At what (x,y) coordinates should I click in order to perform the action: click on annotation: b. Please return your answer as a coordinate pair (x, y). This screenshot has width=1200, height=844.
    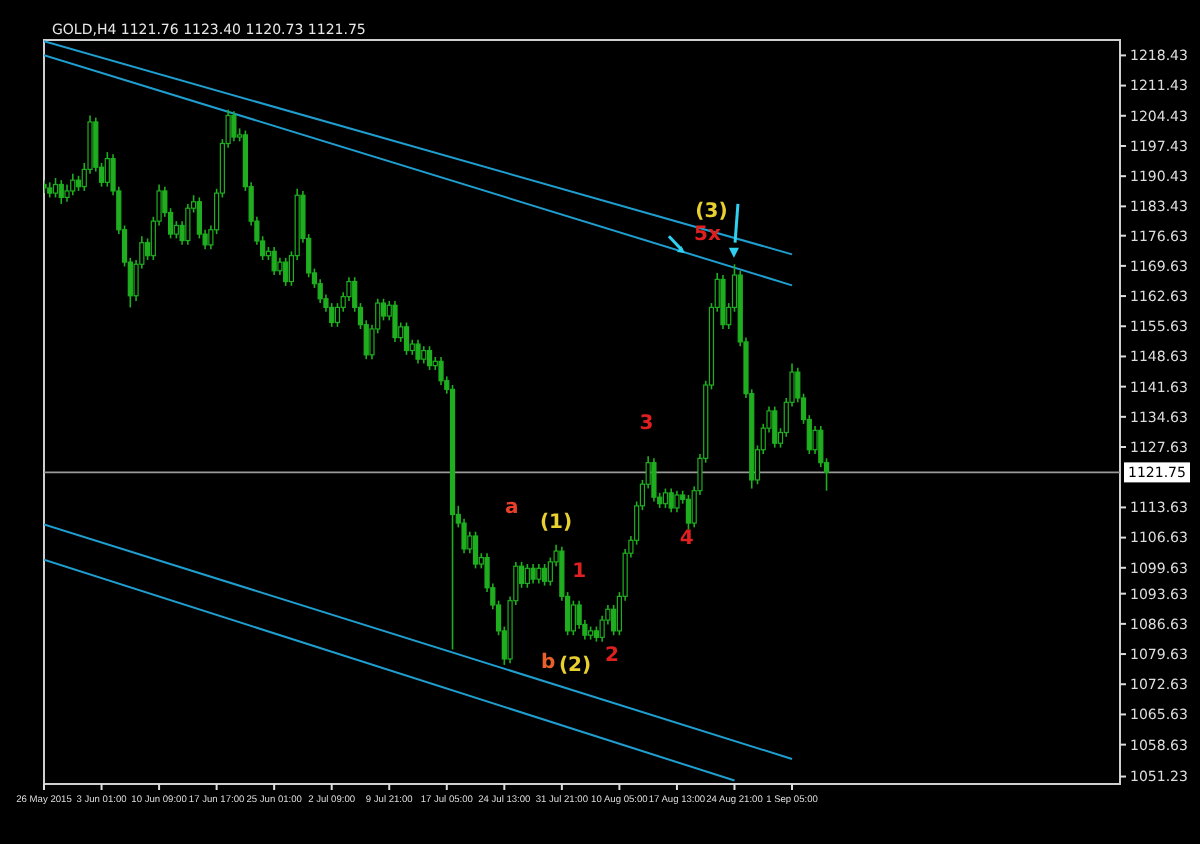
    Looking at the image, I should click on (548, 662).